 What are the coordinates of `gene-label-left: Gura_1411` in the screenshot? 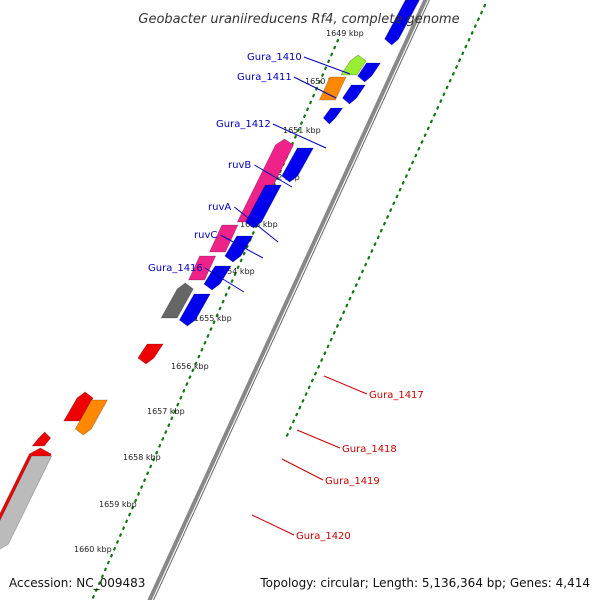 It's located at (264, 77).